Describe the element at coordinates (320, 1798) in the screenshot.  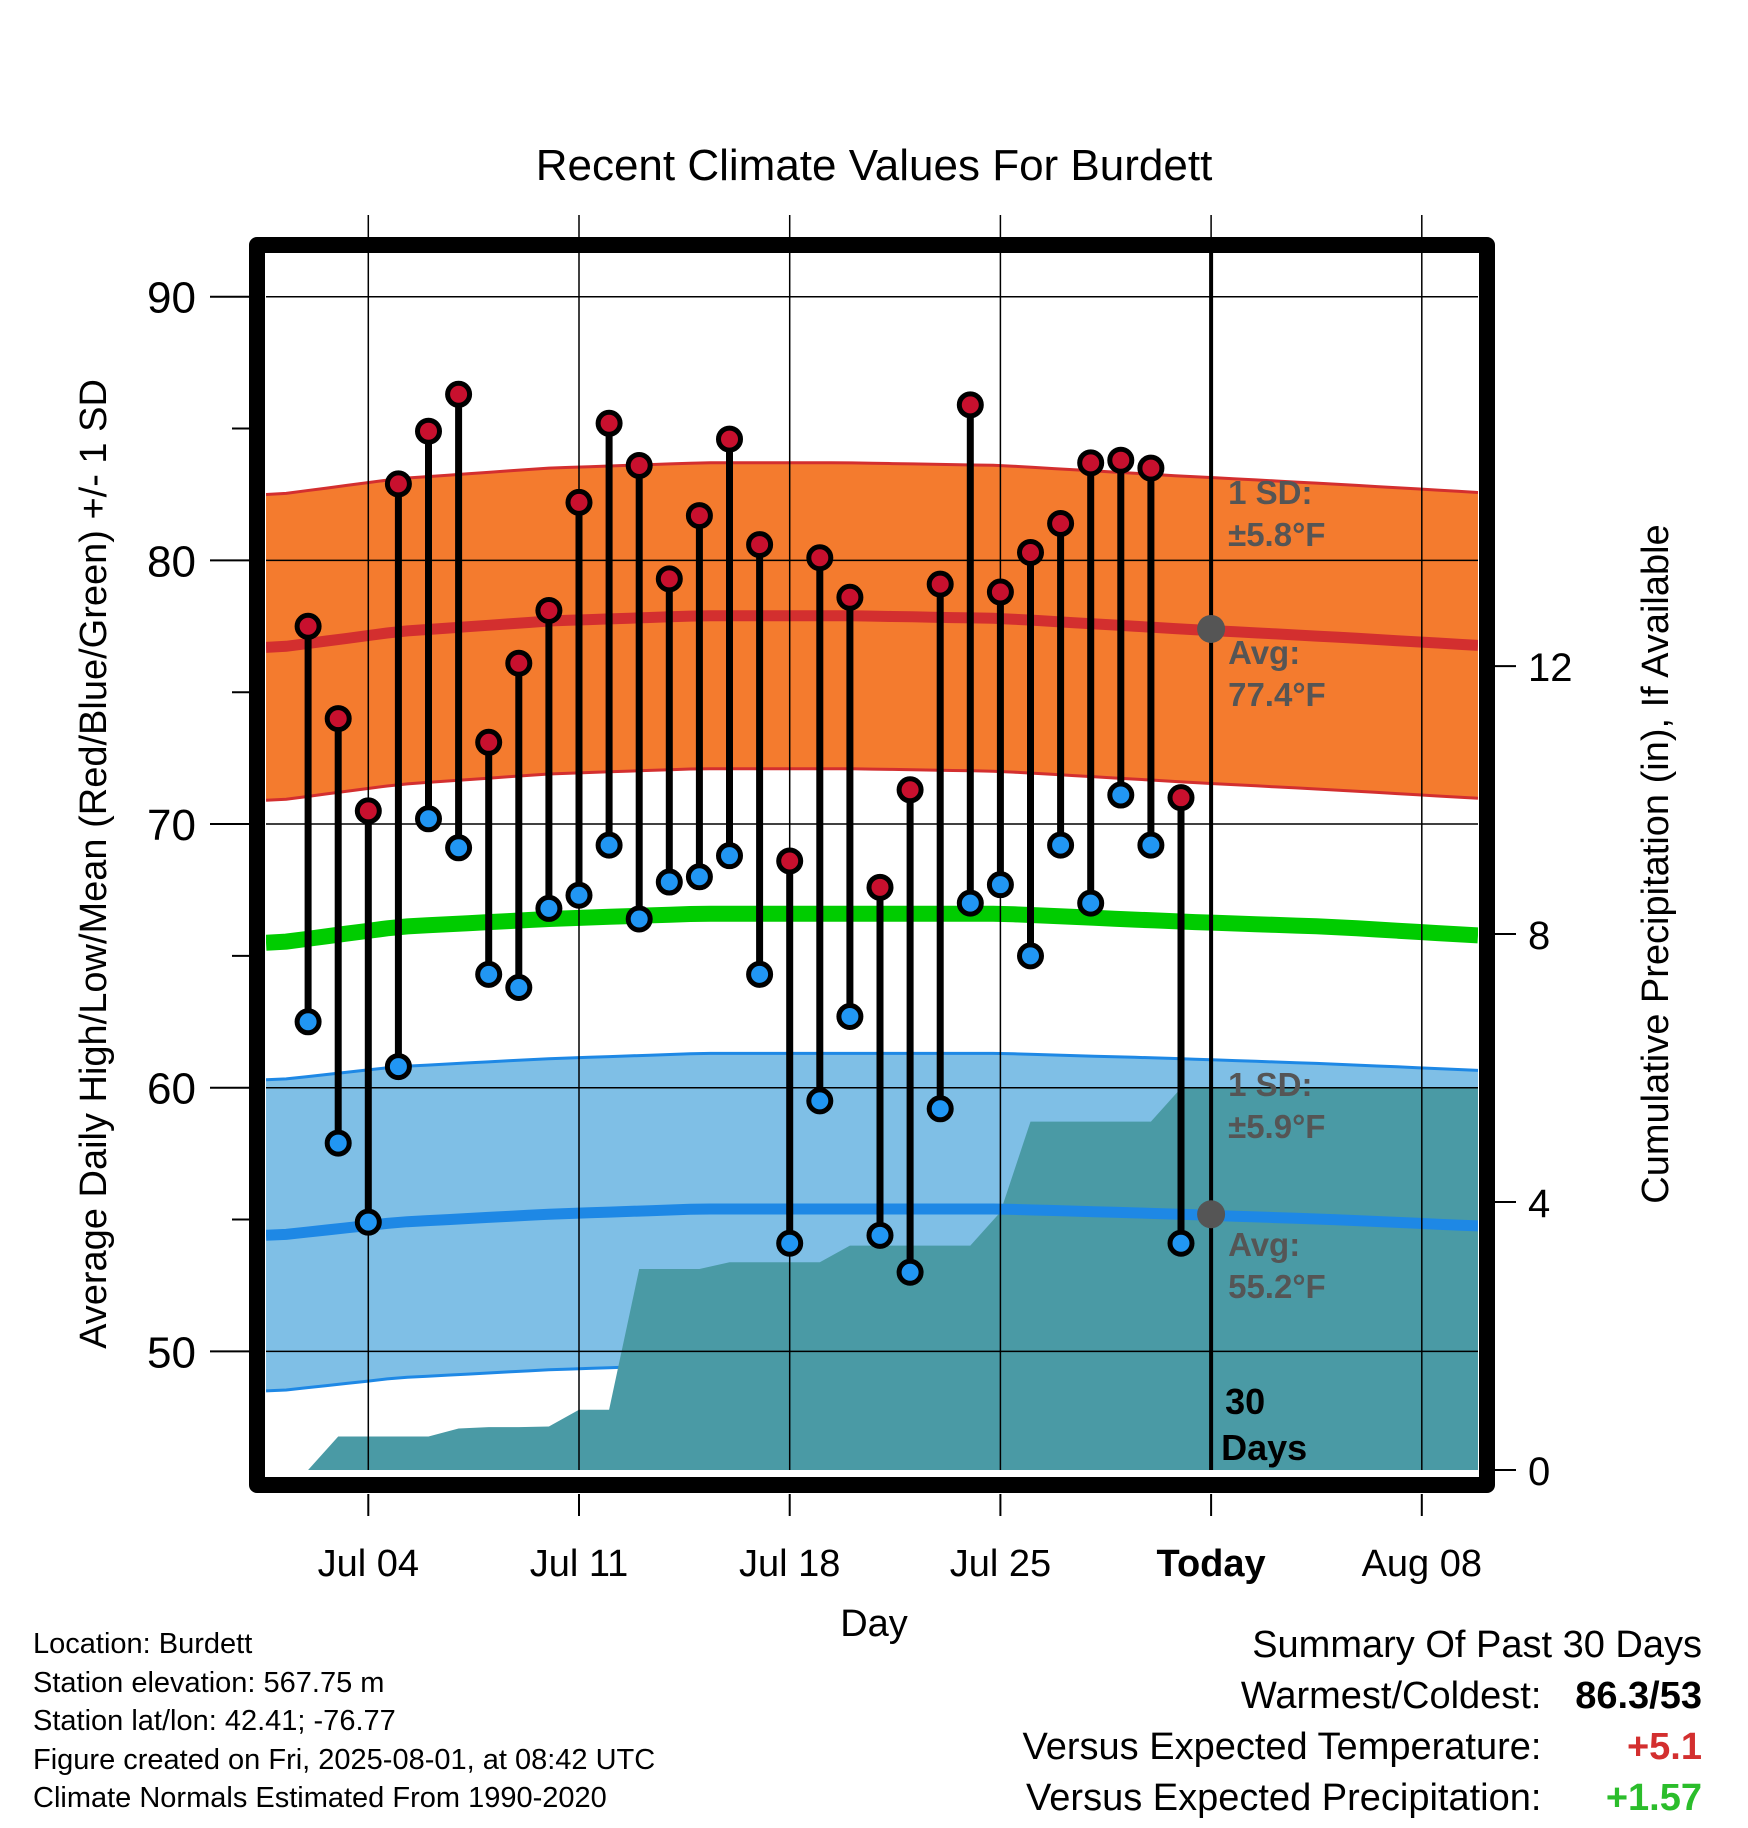
I see `normals-text: Climate Normals Estimated From 1990-2020` at that location.